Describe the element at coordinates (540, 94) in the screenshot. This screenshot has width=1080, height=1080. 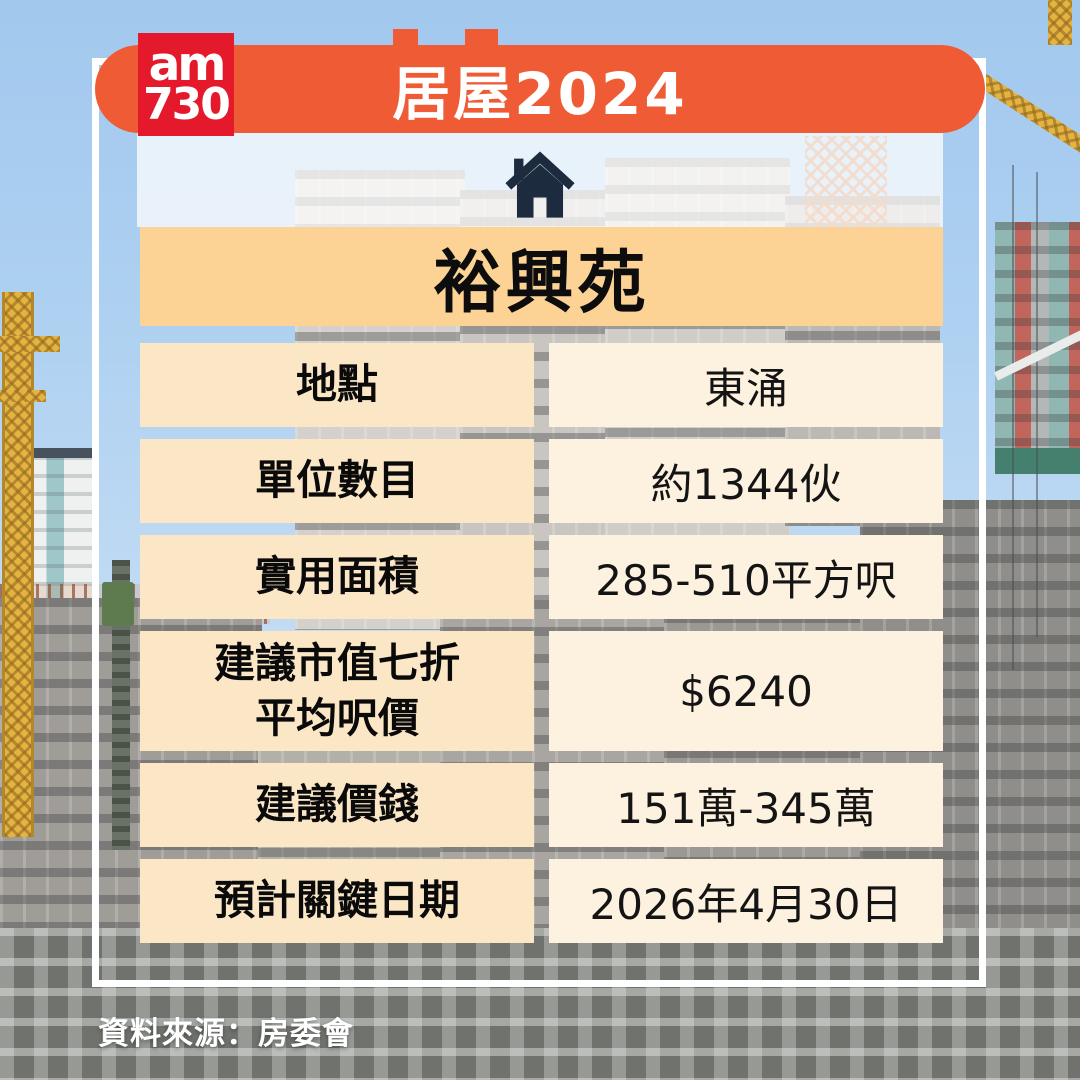
I see `page-title: 居屋2024` at that location.